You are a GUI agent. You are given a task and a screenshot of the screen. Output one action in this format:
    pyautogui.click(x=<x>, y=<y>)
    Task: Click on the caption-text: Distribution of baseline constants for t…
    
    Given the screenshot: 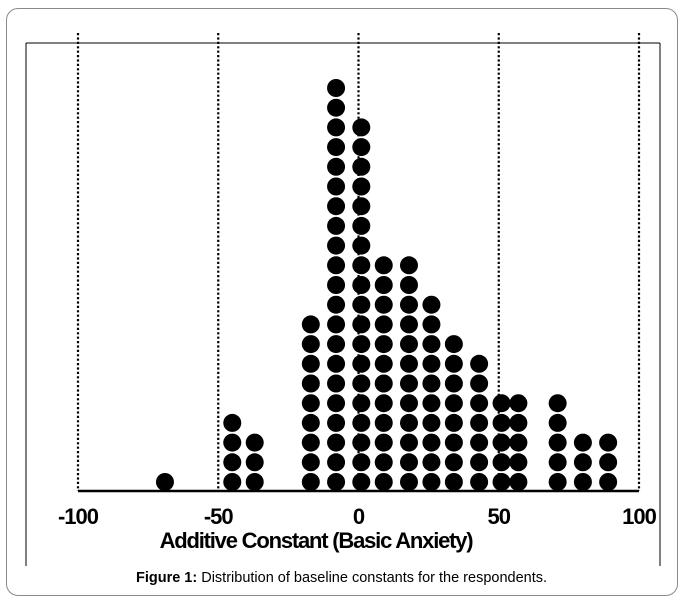 What is the action you would take?
    pyautogui.click(x=374, y=578)
    